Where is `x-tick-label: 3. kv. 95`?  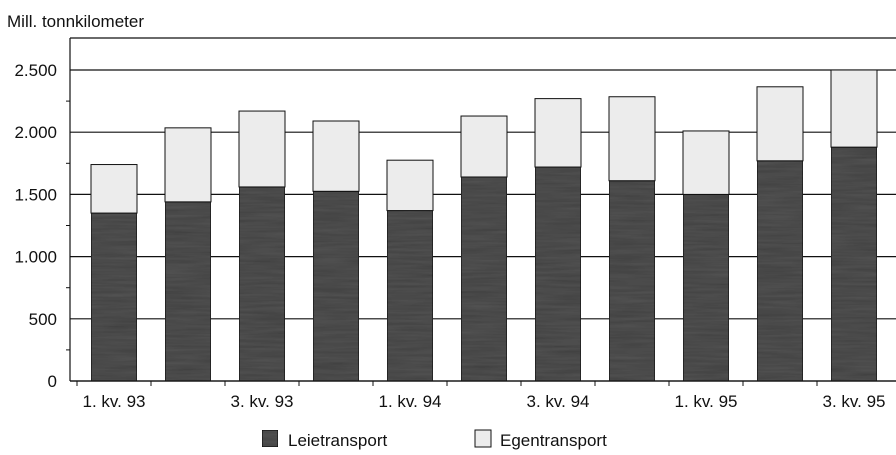 x-tick-label: 3. kv. 95 is located at coordinates (854, 401).